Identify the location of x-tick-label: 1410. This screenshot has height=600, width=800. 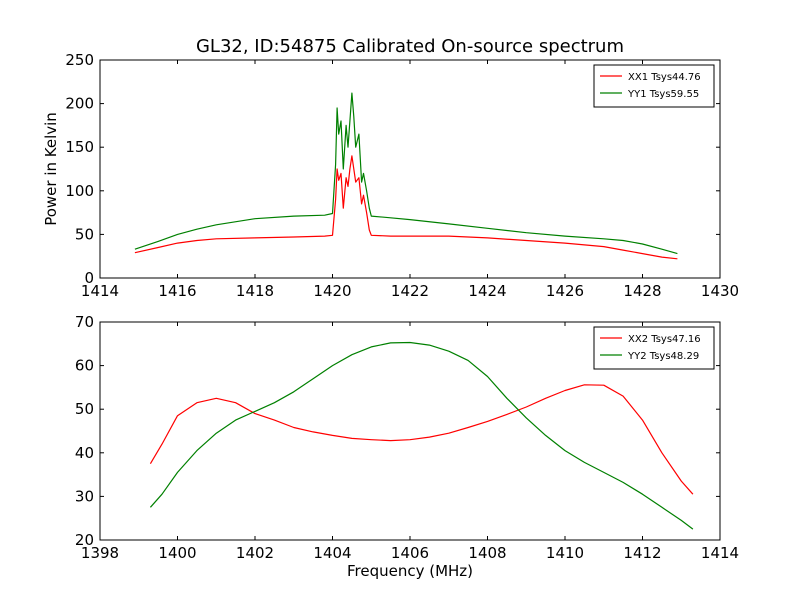
(565, 553).